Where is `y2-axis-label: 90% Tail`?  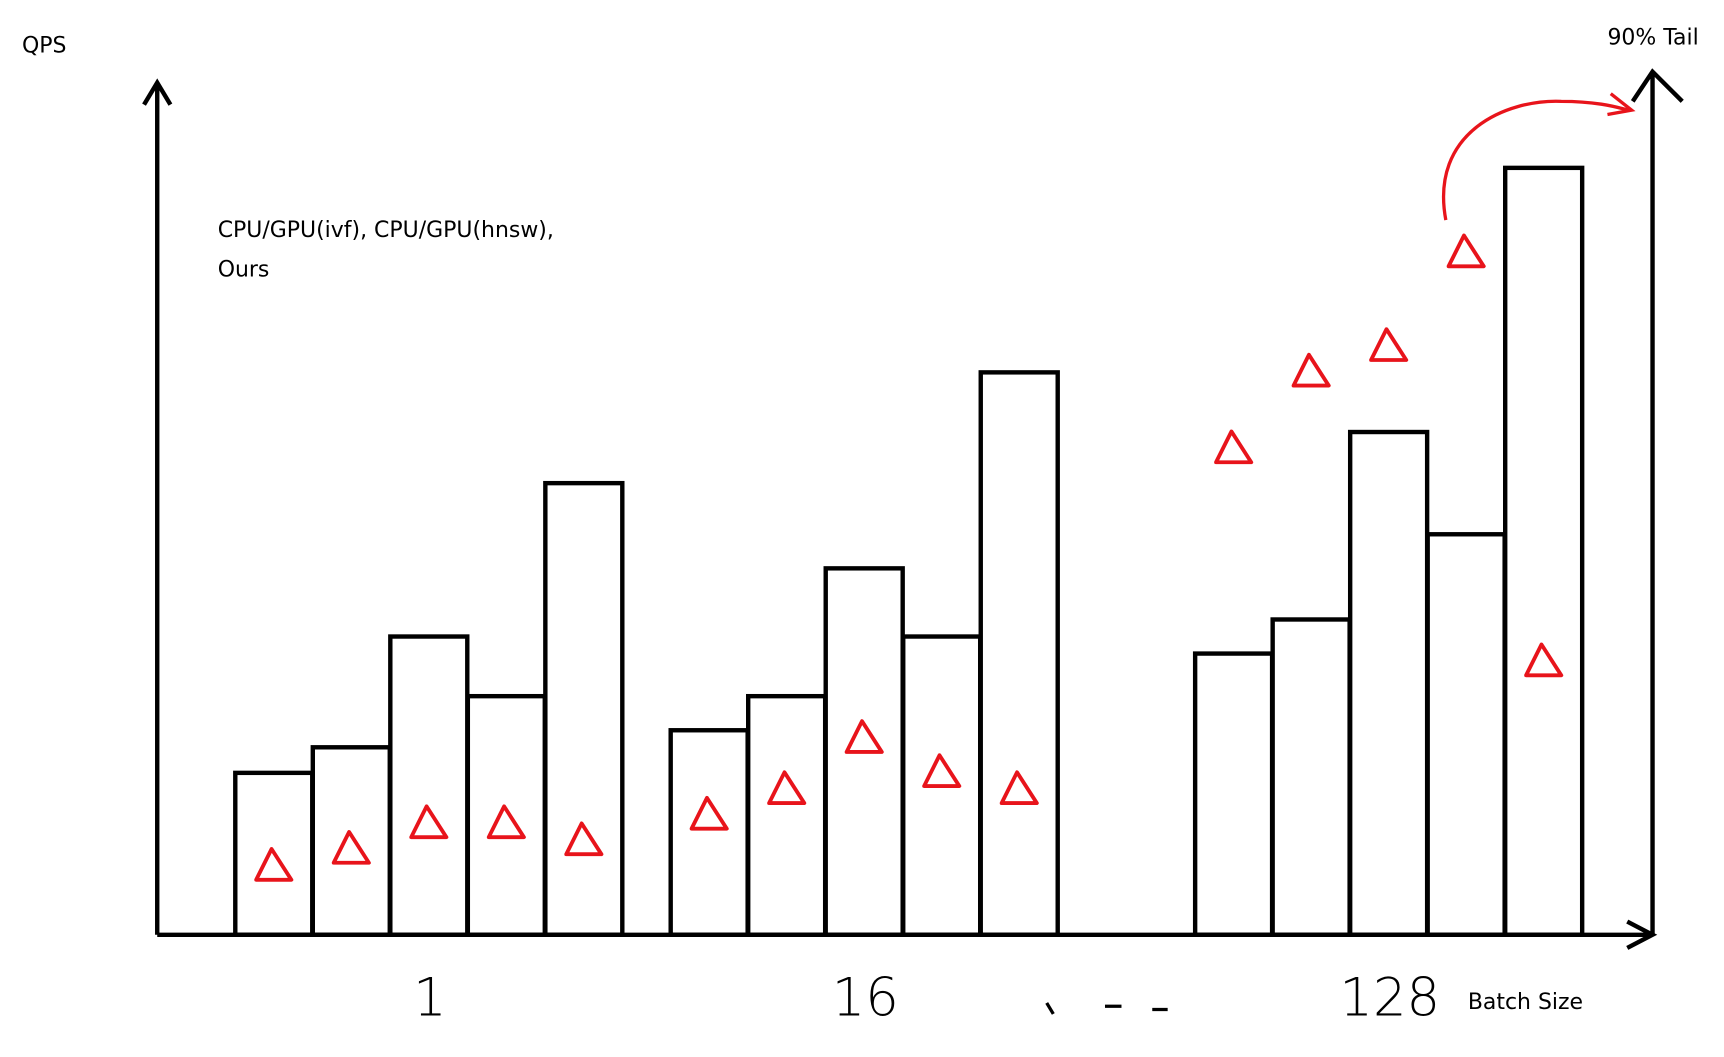
y2-axis-label: 90% Tail is located at coordinates (1652, 38).